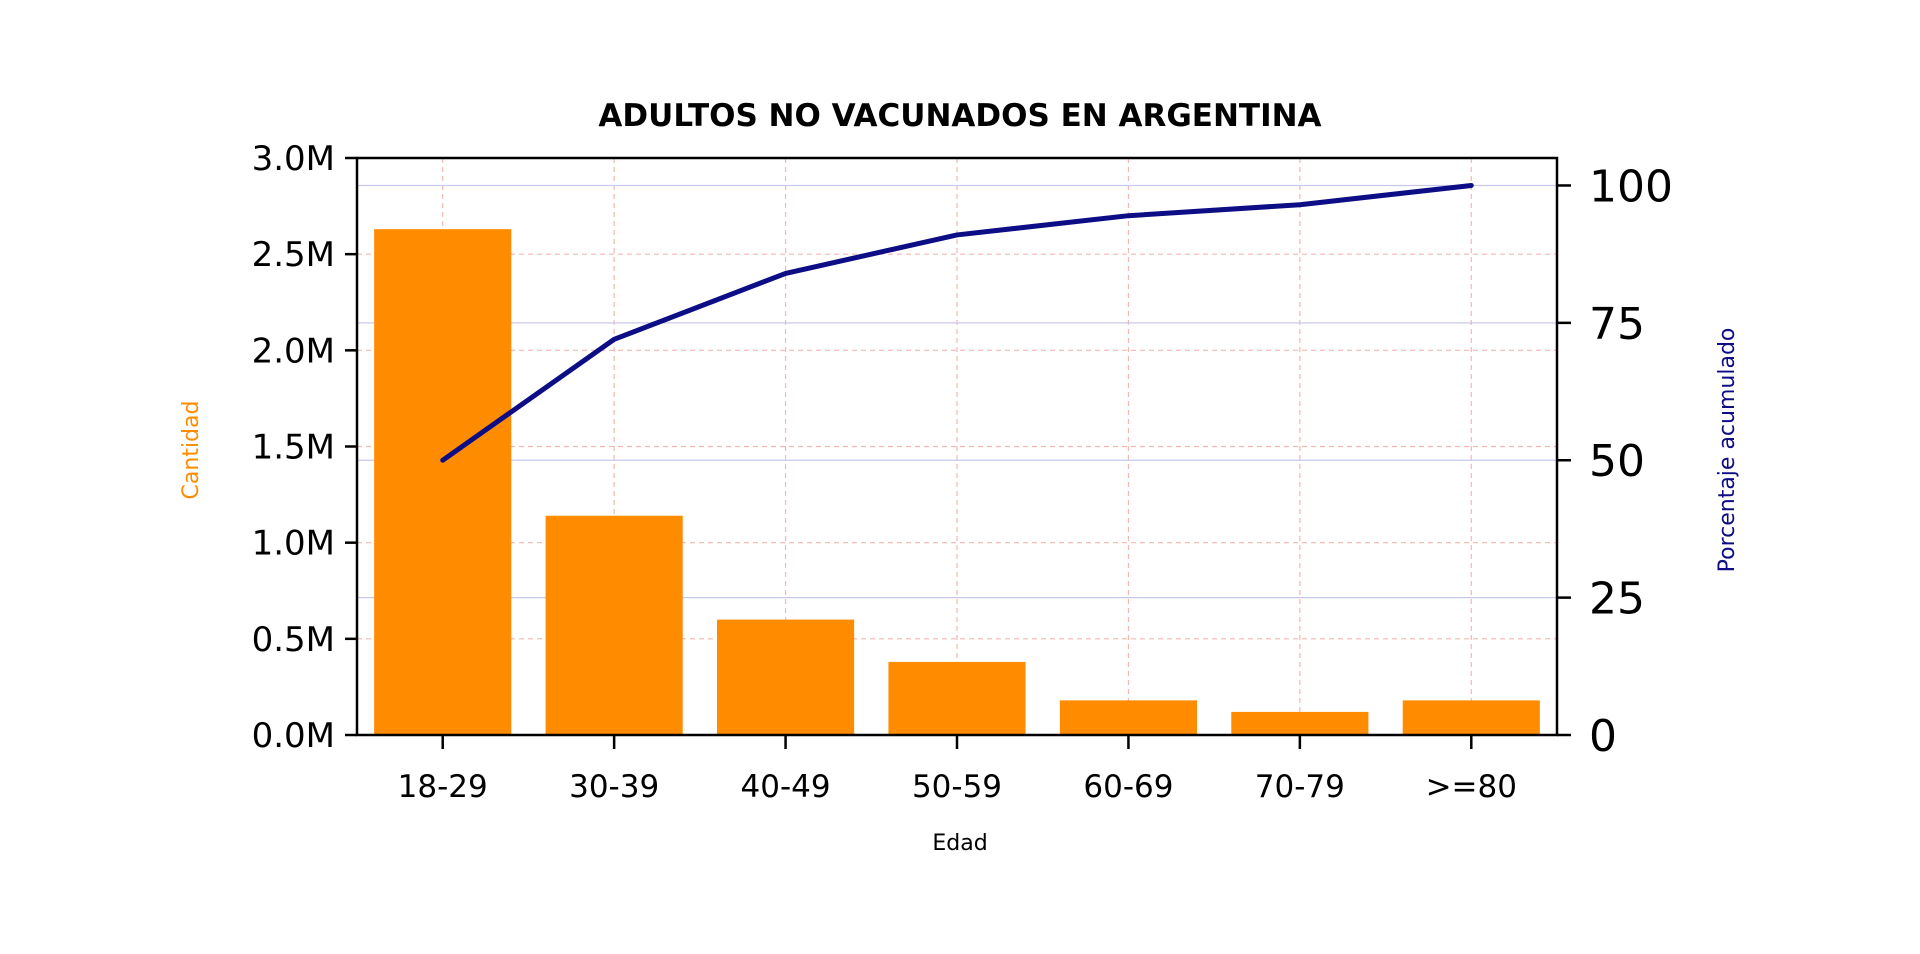  I want to click on y2-tick-label-2: 50, so click(1617, 461).